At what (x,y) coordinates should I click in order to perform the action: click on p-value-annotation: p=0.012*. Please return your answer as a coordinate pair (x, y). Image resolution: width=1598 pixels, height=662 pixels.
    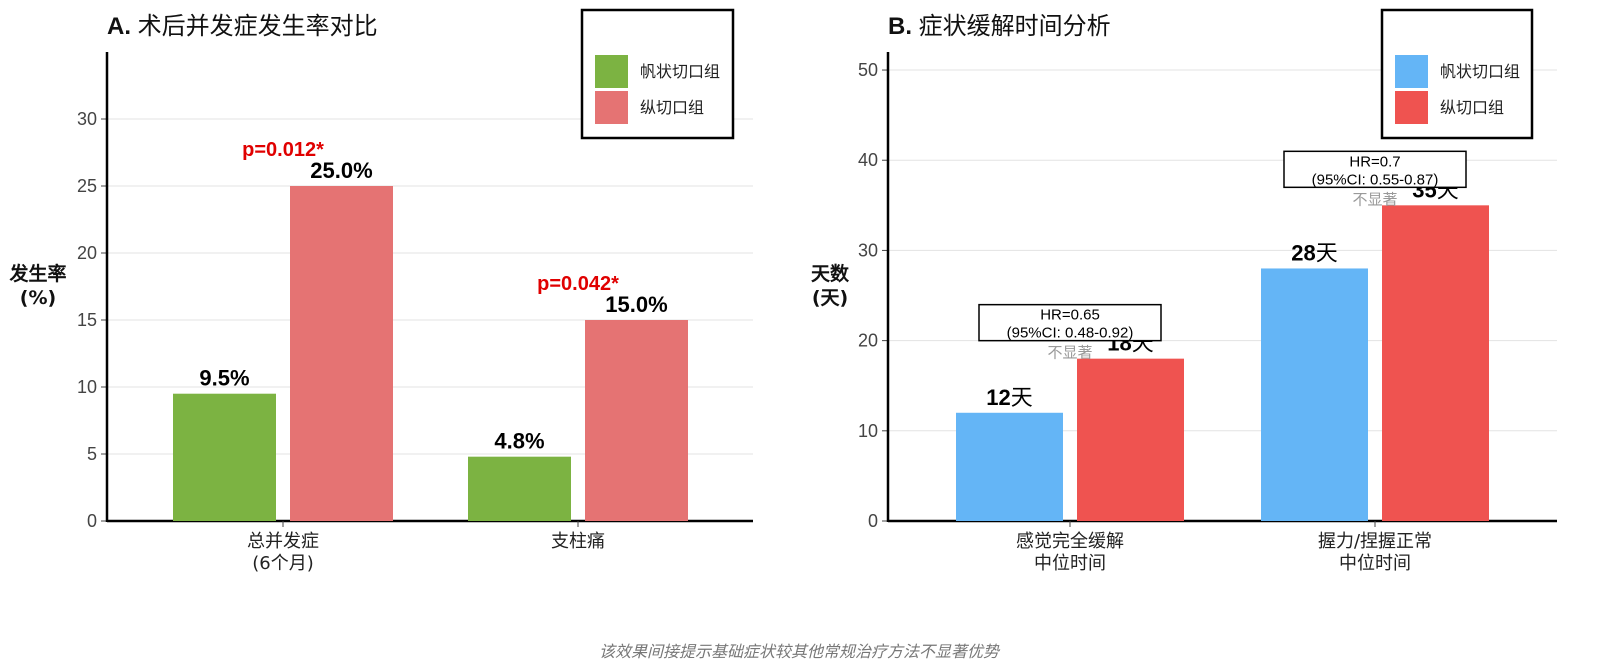
    Looking at the image, I should click on (283, 150).